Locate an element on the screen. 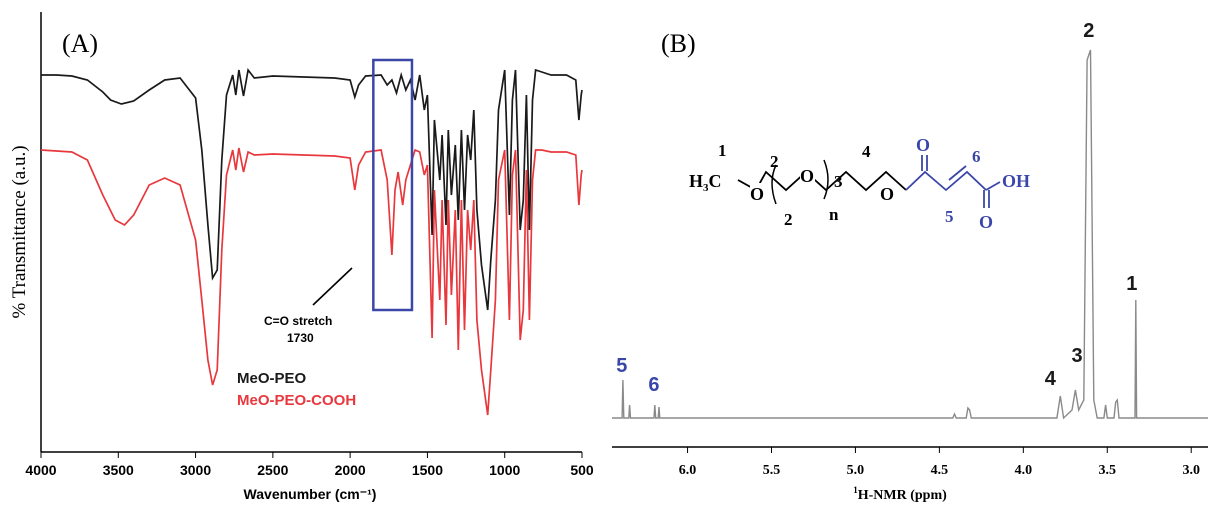  peak-label-1: 1 is located at coordinates (1131, 284).